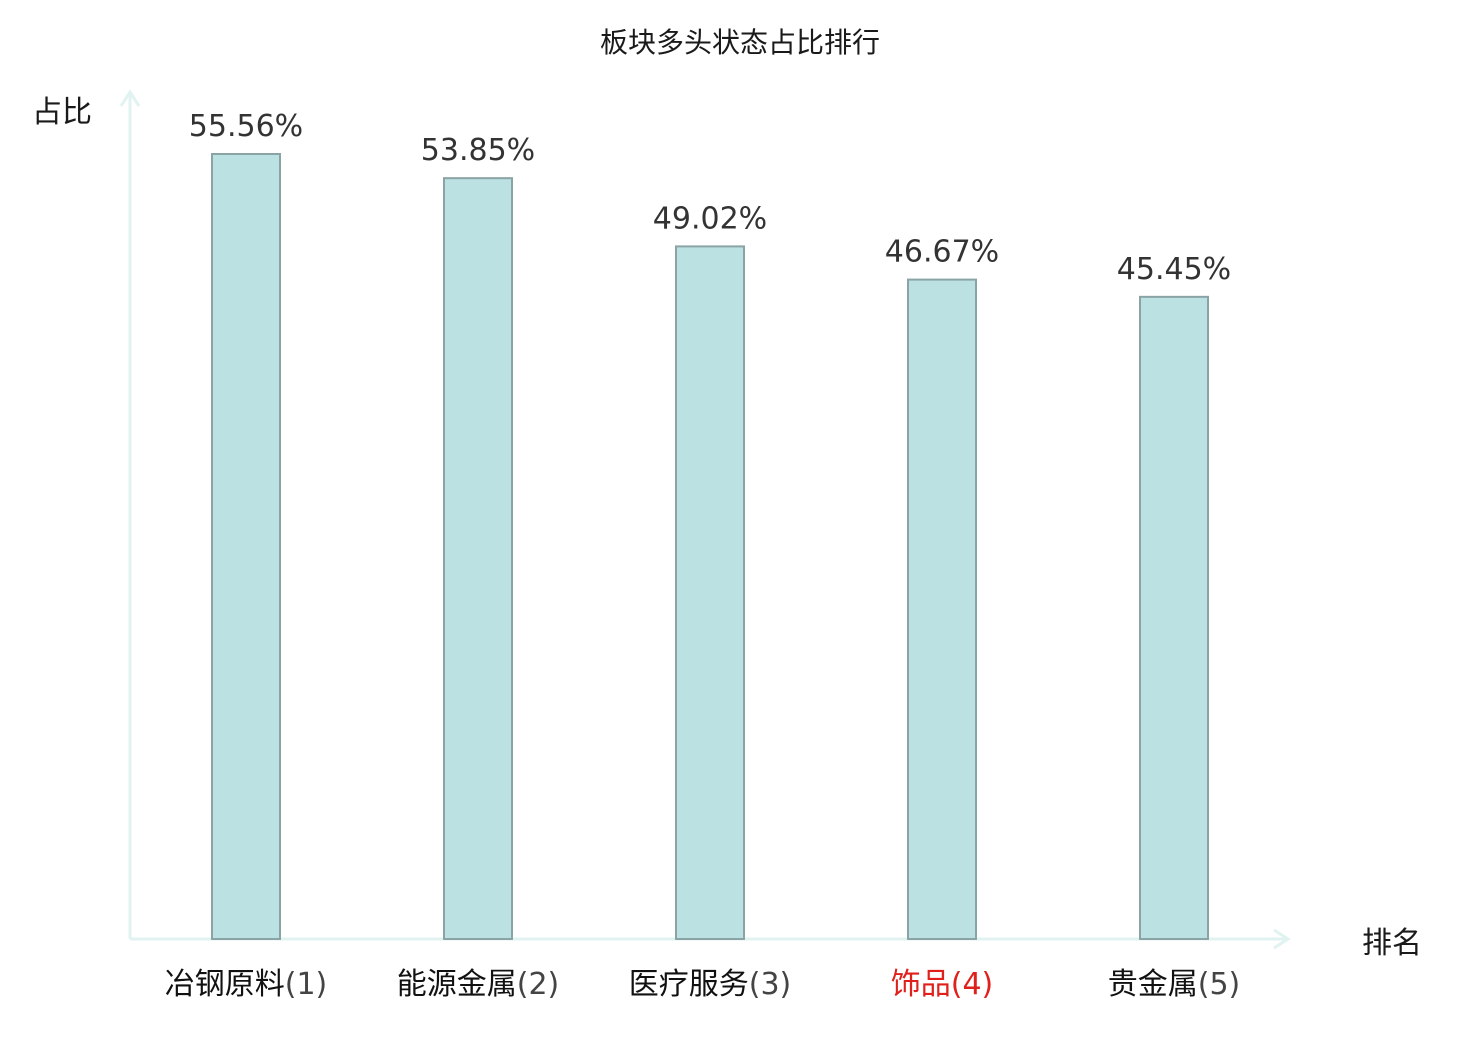 The width and height of the screenshot is (1480, 1040). What do you see at coordinates (1153, 984) in the screenshot?
I see `category-name: 贵金属` at bounding box center [1153, 984].